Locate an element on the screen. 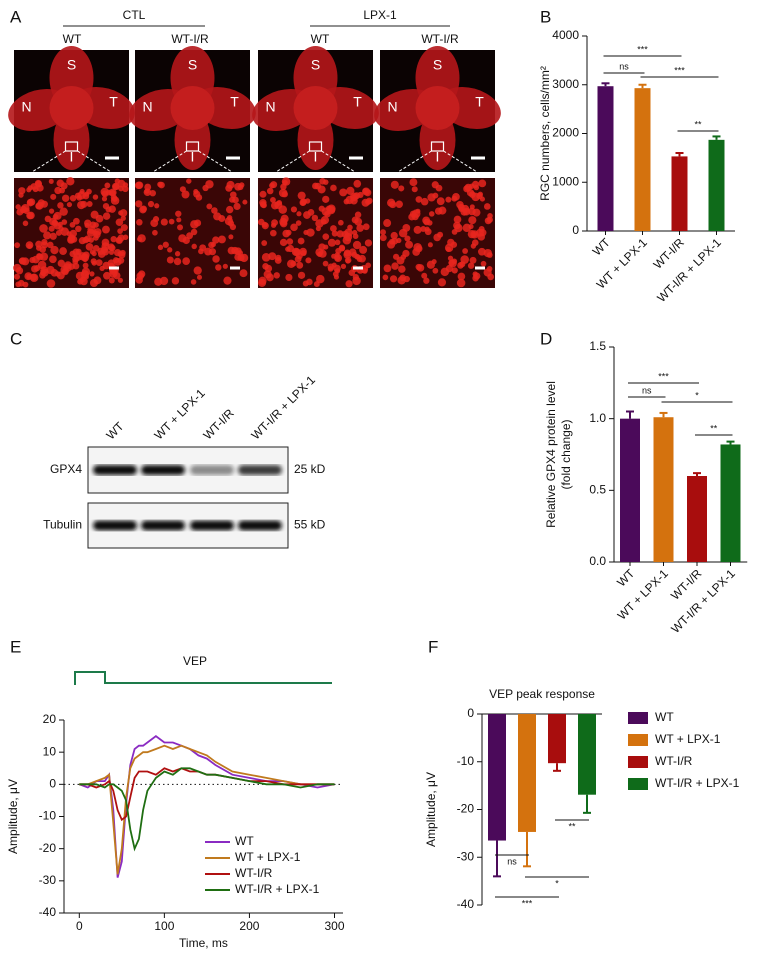 The height and width of the screenshot is (958, 775). legend-label: WT + LPX-1 is located at coordinates (268, 857).